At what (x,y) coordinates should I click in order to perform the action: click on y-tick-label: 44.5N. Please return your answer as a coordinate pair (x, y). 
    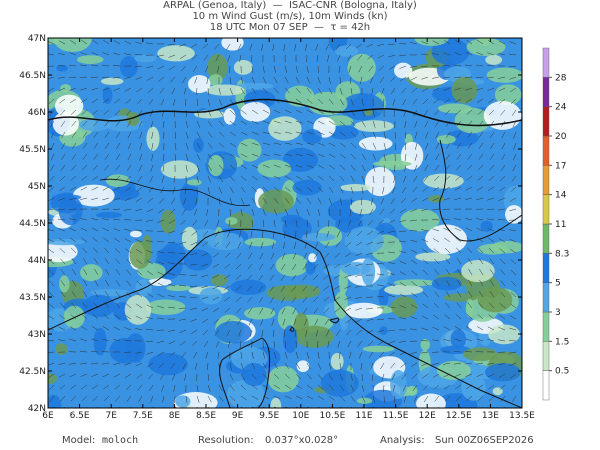
    Looking at the image, I should click on (32, 224).